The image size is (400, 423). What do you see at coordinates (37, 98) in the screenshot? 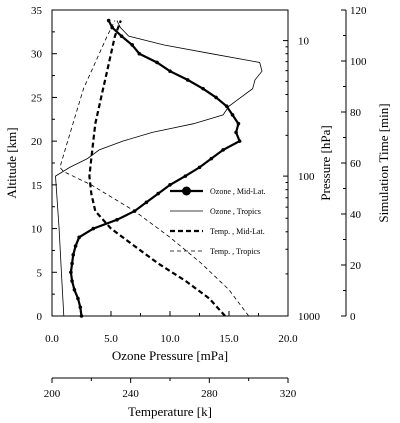
I see `y-tick-label: 25` at bounding box center [37, 98].